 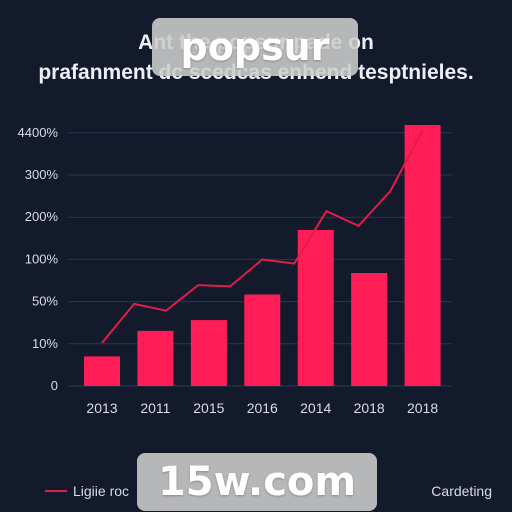 What do you see at coordinates (155, 408) in the screenshot?
I see `x-tick-label: 2011` at bounding box center [155, 408].